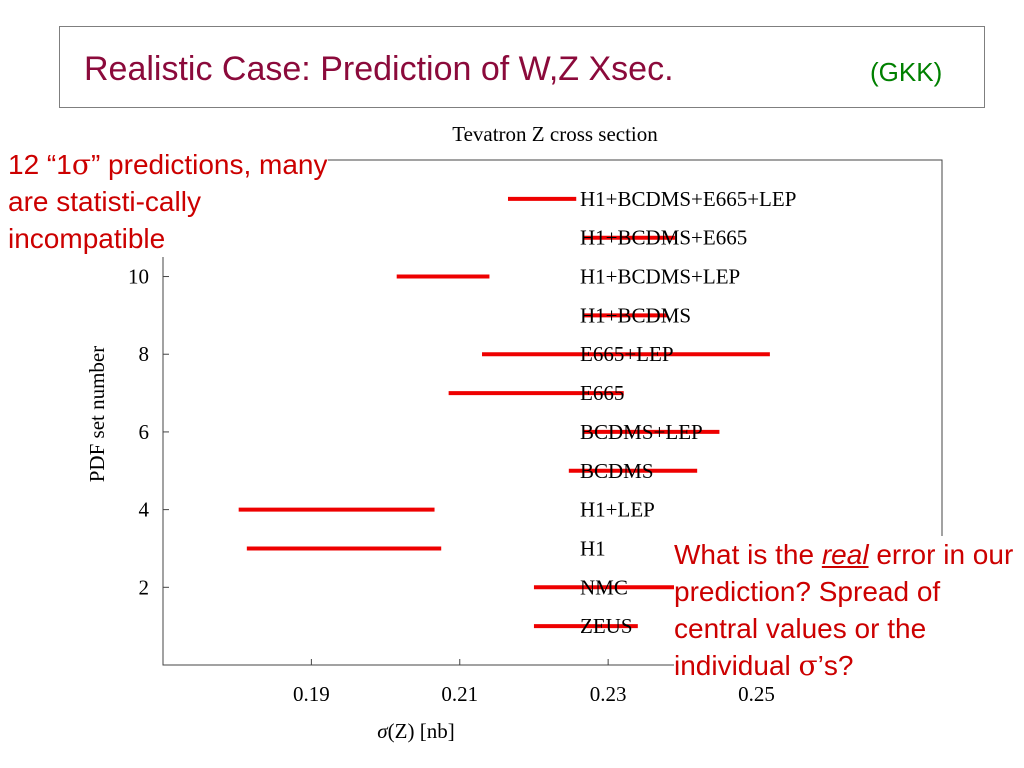 Image resolution: width=1024 pixels, height=768 pixels. Describe the element at coordinates (144, 587) in the screenshot. I see `y-tick-label: 2` at that location.